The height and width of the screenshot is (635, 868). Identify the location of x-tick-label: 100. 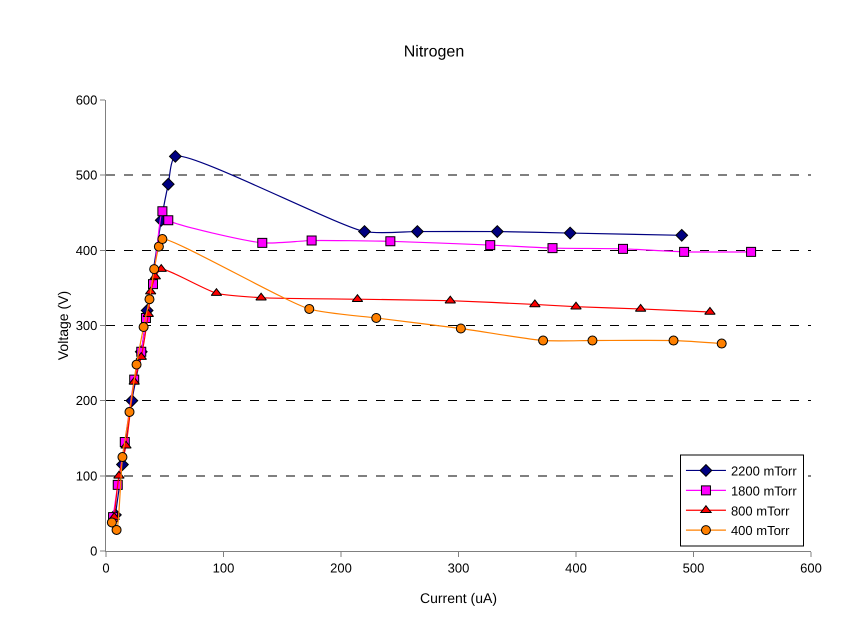
(223, 568).